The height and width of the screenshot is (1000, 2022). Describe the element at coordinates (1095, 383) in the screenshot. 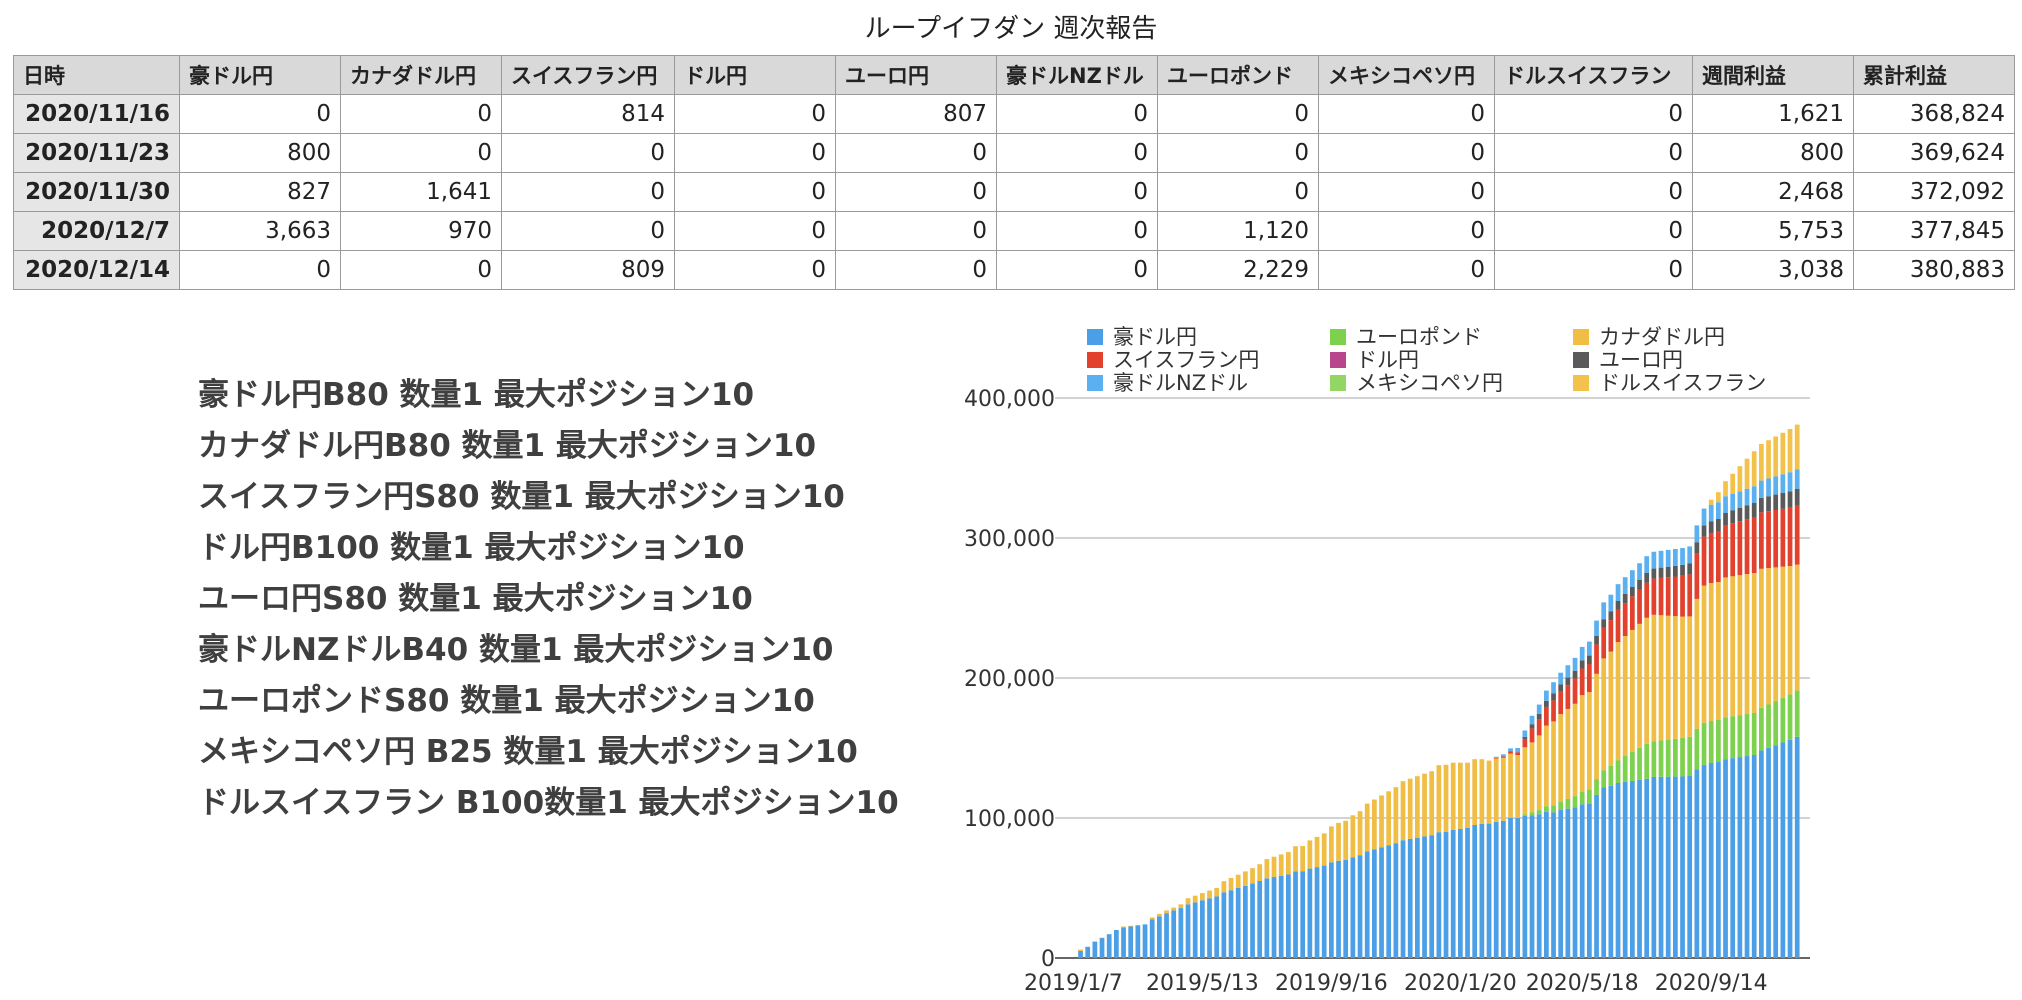

I see `legend-swatch` at that location.